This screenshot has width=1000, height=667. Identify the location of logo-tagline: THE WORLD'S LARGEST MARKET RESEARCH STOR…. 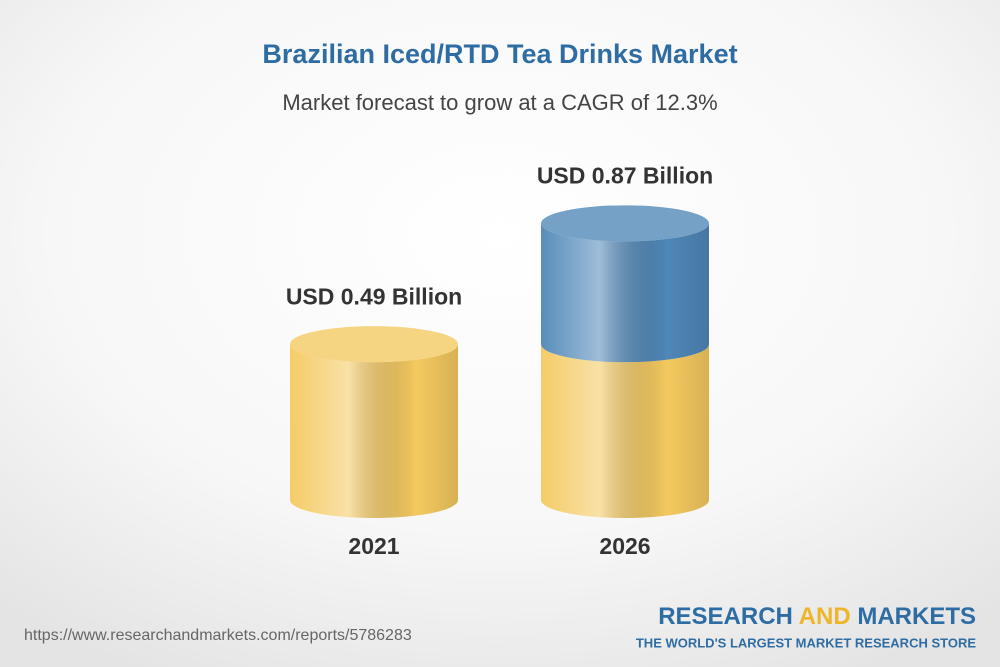
(806, 642).